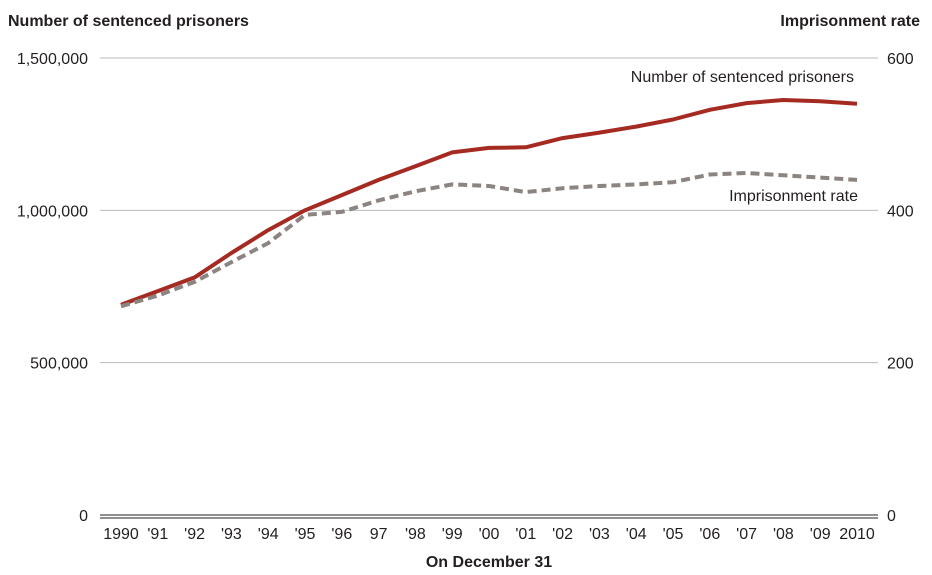 The height and width of the screenshot is (575, 932). I want to click on series-label-rate: Imprisonment rate, so click(793, 196).